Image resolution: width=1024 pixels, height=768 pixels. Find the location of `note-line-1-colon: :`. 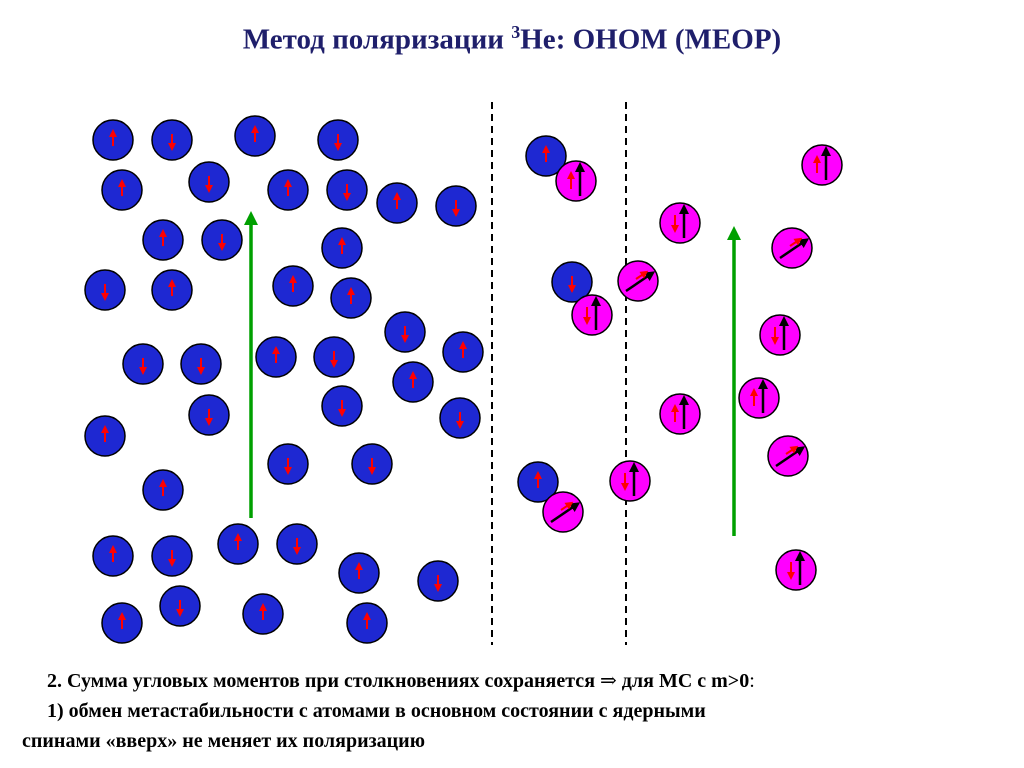

note-line-1-colon: : is located at coordinates (752, 681).